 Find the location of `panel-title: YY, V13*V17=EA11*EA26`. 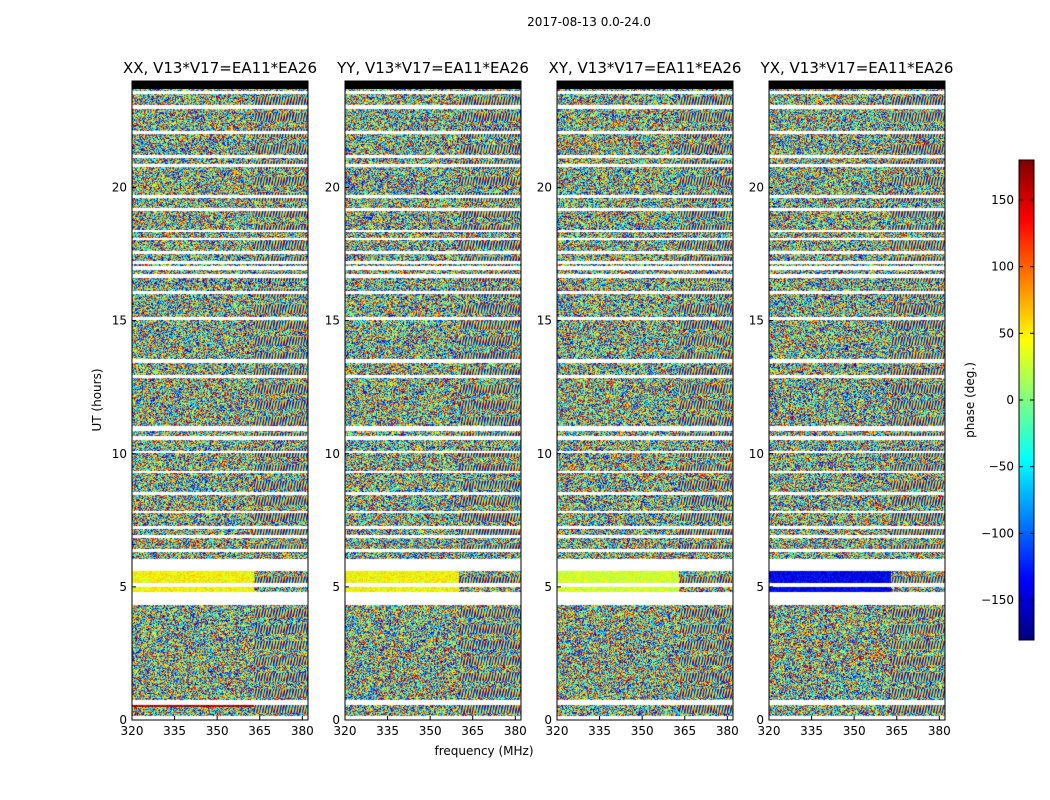

panel-title: YY, V13*V17=EA11*EA26 is located at coordinates (432, 68).